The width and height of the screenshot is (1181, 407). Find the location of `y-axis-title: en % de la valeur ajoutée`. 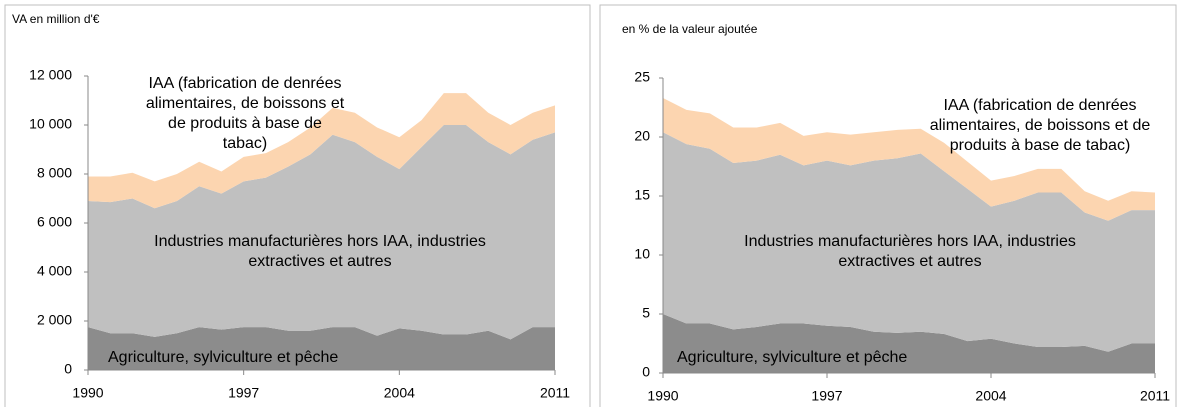

y-axis-title: en % de la valeur ajoutée is located at coordinates (690, 29).